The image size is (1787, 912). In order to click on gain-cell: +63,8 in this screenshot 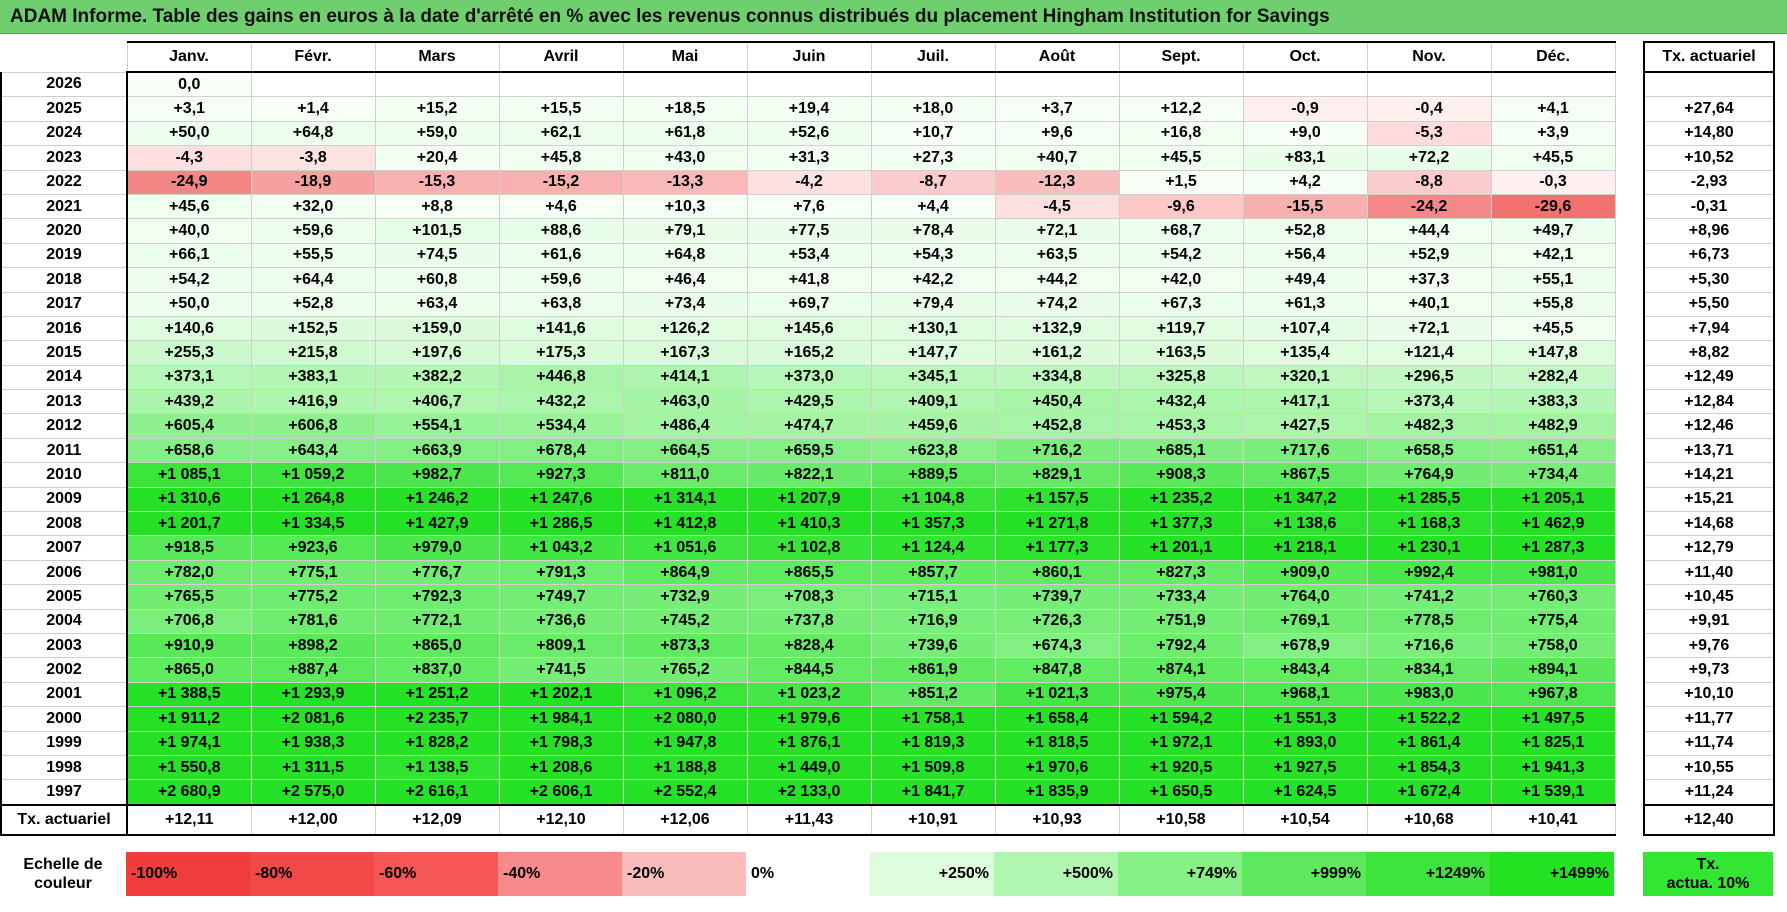, I will do `click(561, 304)`.